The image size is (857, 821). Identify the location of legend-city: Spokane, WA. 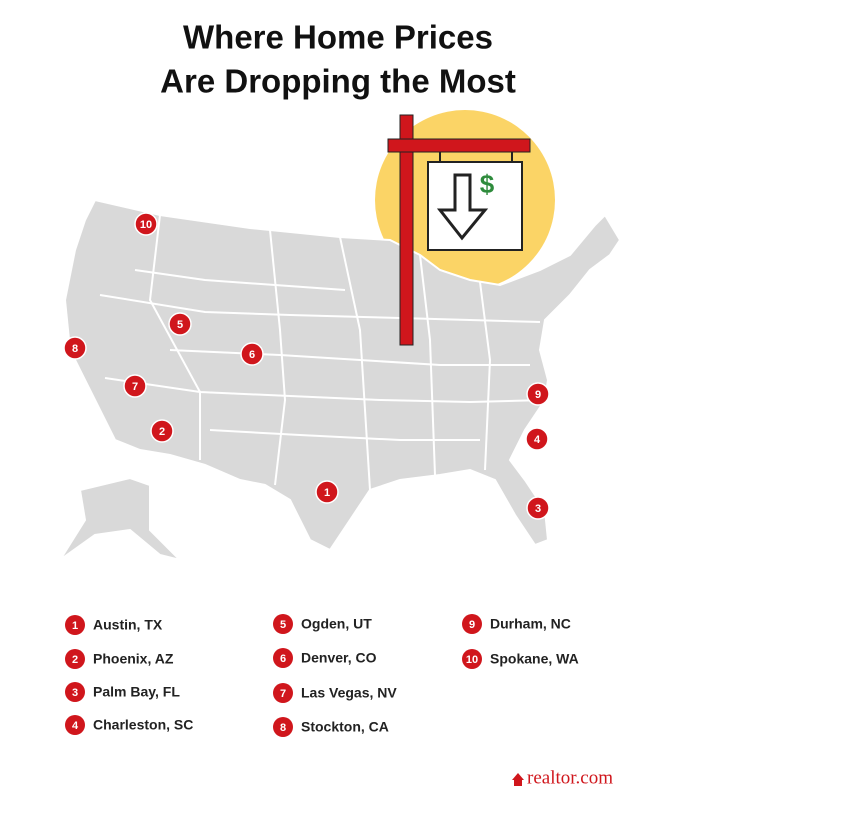
(534, 659).